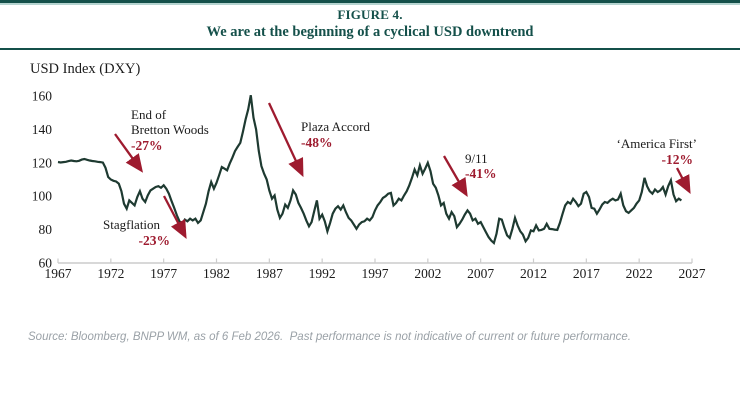  I want to click on x-tick-label: 1992, so click(322, 273).